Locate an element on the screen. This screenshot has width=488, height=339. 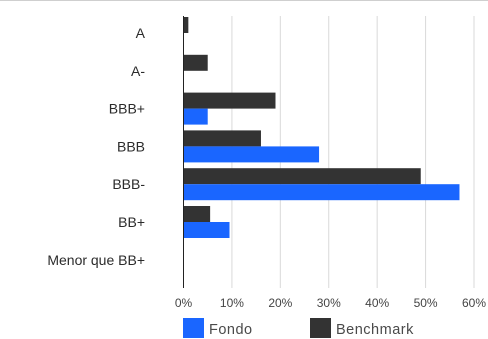
bar-benchmark-a is located at coordinates (186, 25).